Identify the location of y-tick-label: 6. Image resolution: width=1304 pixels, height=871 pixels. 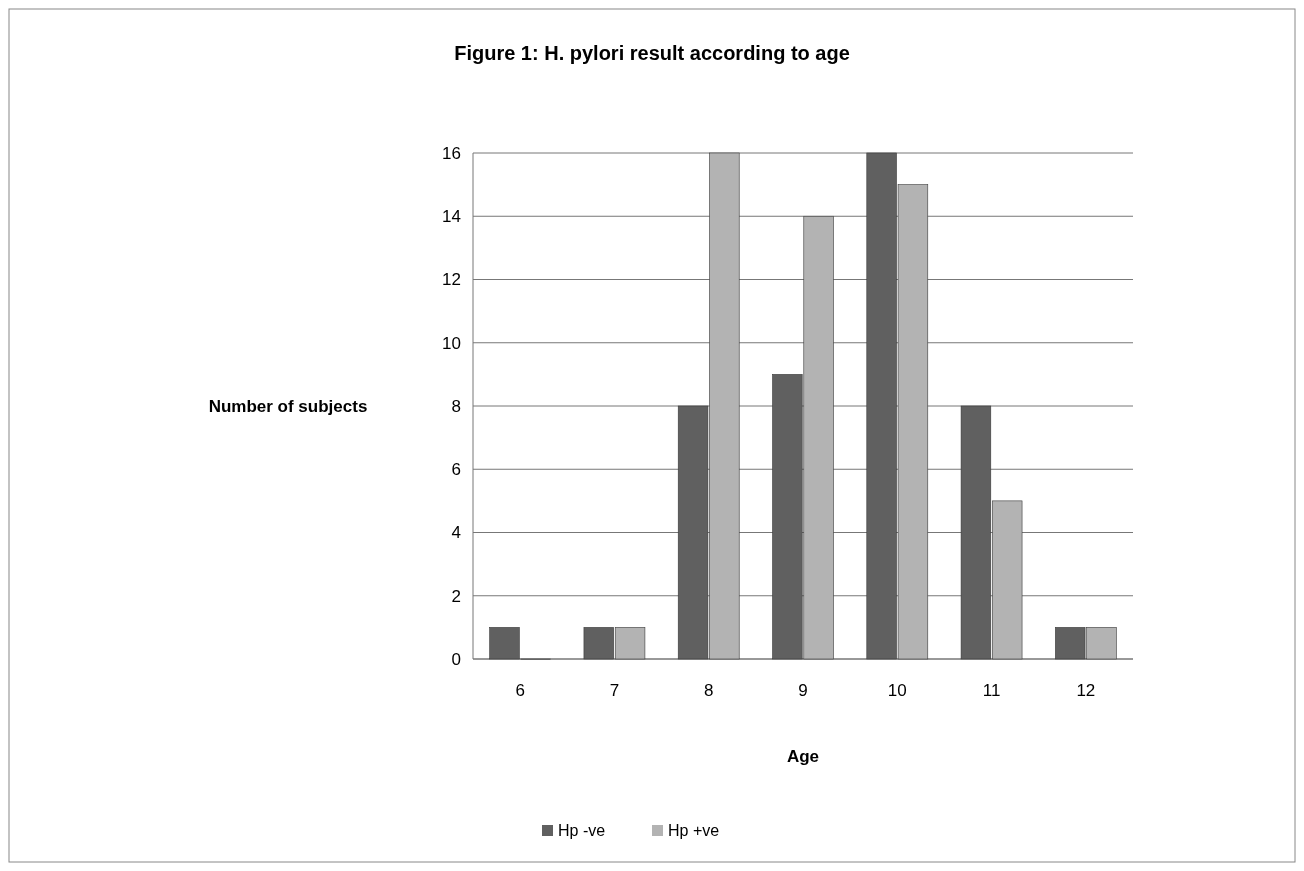
(456, 470).